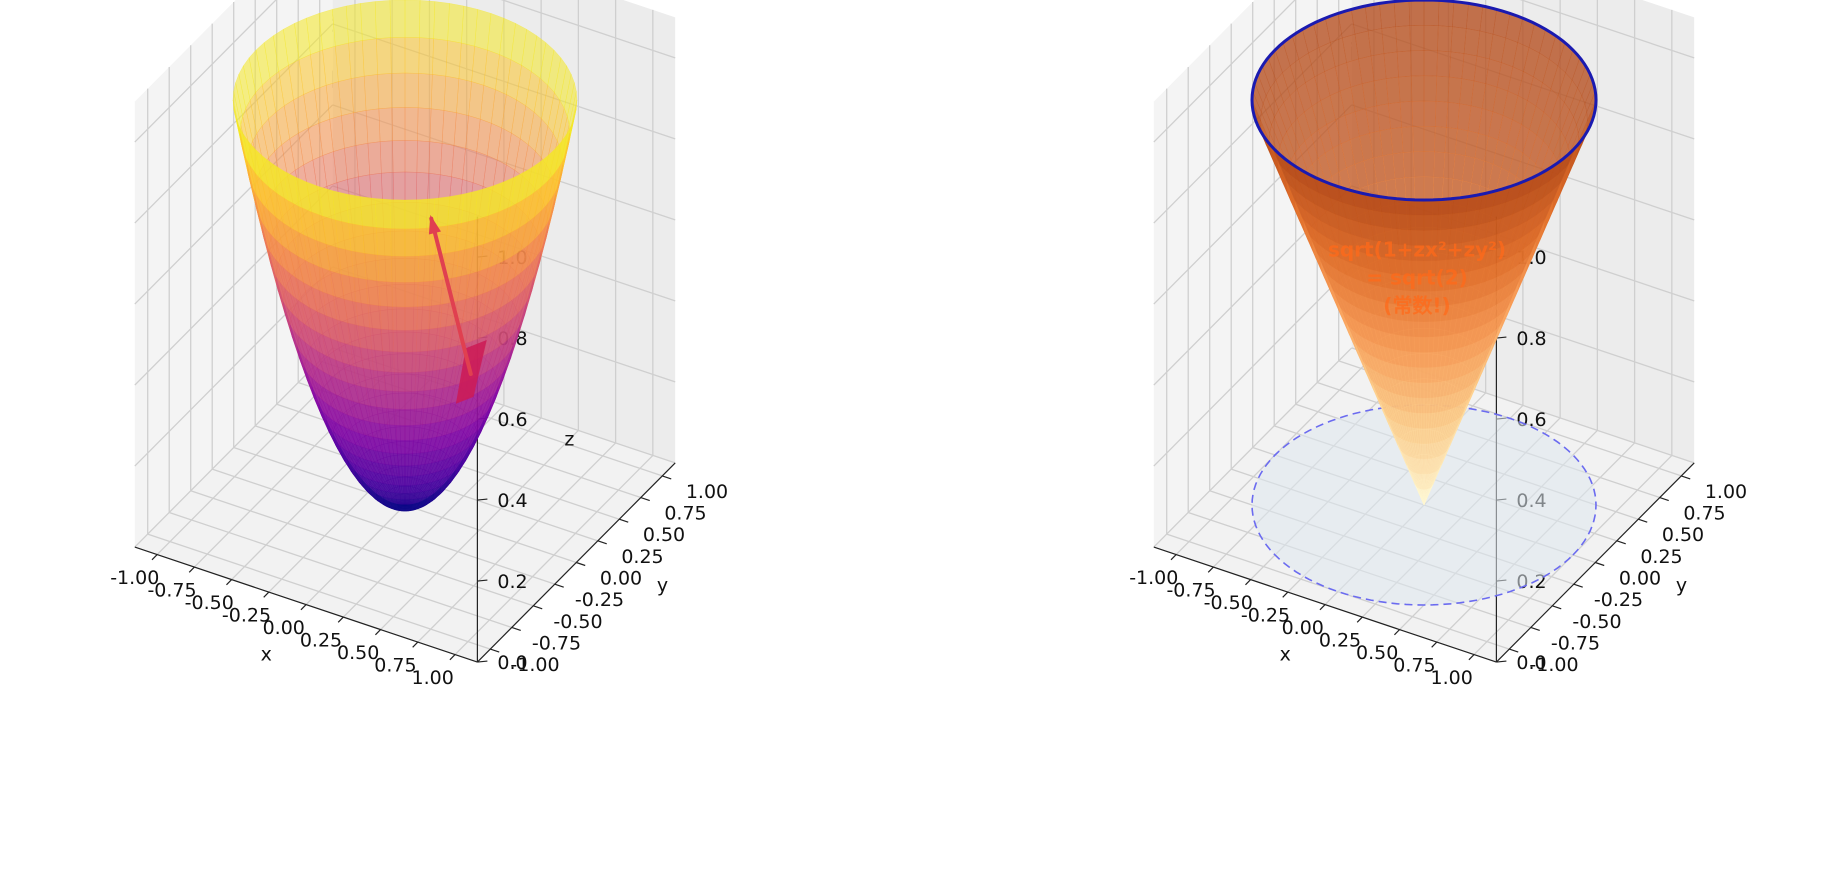 The height and width of the screenshot is (883, 1837). Describe the element at coordinates (1452, 678) in the screenshot. I see `x-tick-label: 1.00` at that location.